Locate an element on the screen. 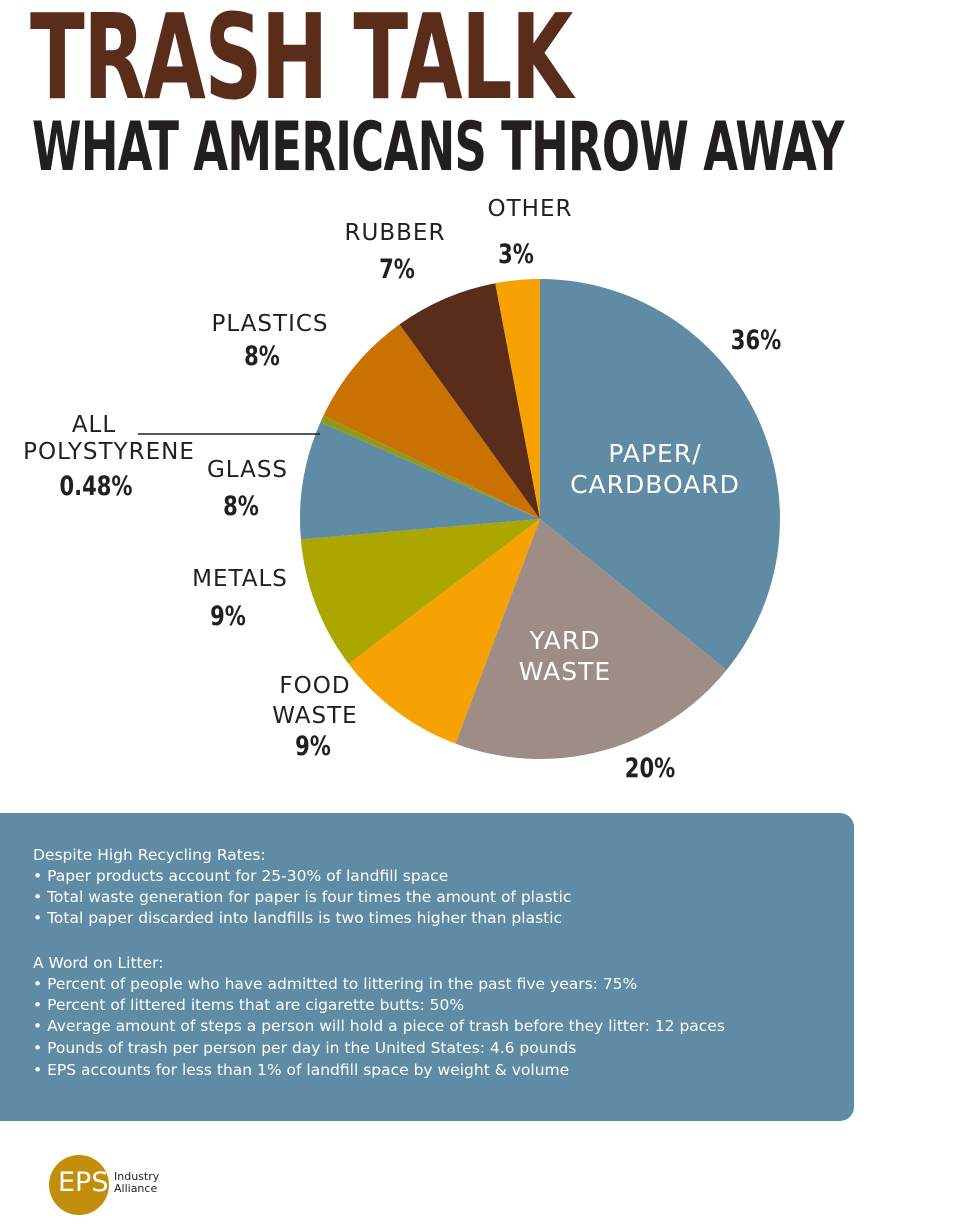  glass-label: GLASS is located at coordinates (247, 470).